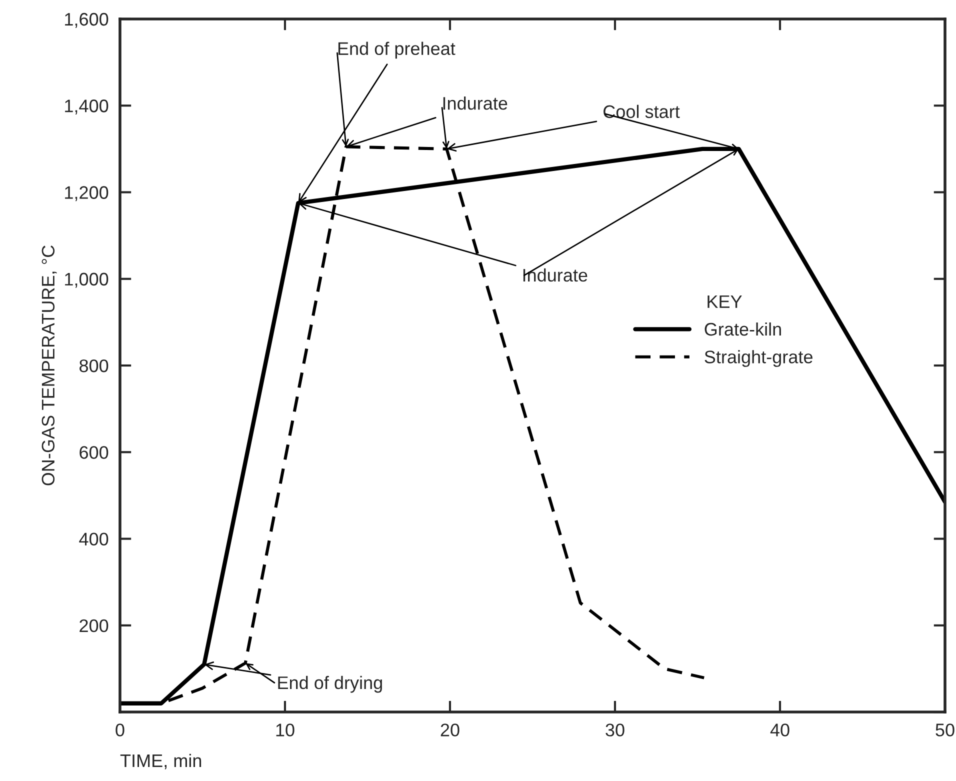  Describe the element at coordinates (450, 730) in the screenshot. I see `x-tick-label: 20` at that location.